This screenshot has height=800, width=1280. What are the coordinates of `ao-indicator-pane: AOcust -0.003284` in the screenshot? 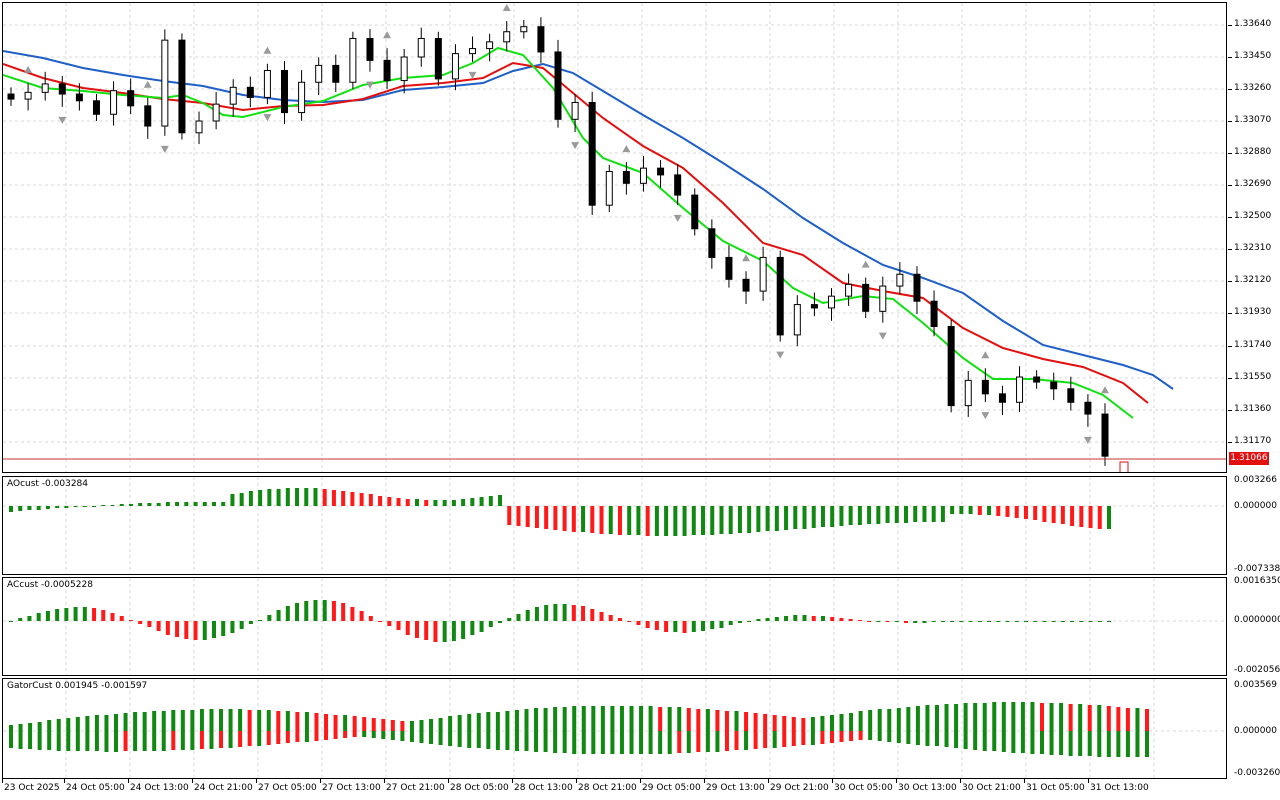 It's located at (614, 525).